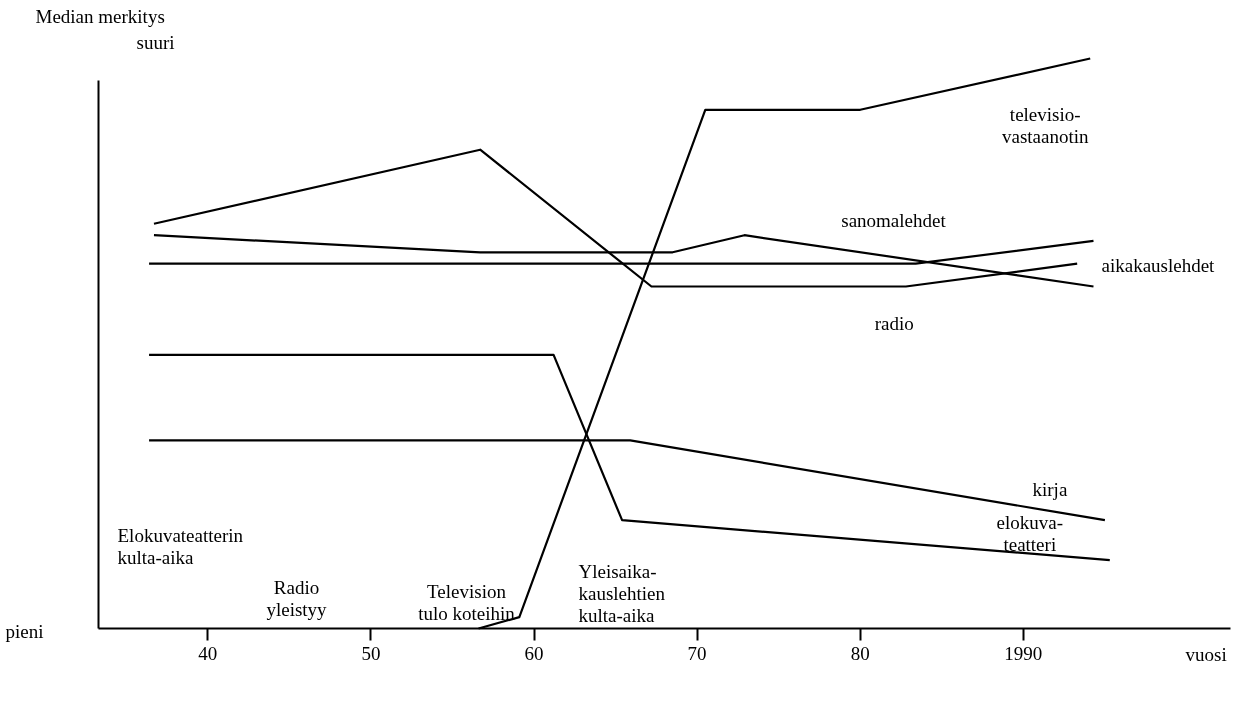 This screenshot has width=1247, height=713. Describe the element at coordinates (208, 653) in the screenshot. I see `x-tick-label: 40` at that location.